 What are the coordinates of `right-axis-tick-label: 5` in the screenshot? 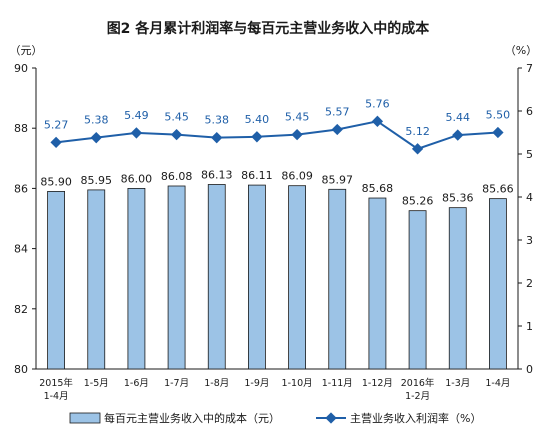 It's located at (529, 154).